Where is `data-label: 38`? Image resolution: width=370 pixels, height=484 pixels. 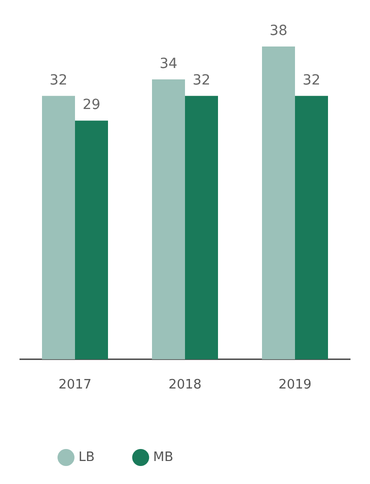
data-label: 38 is located at coordinates (279, 31).